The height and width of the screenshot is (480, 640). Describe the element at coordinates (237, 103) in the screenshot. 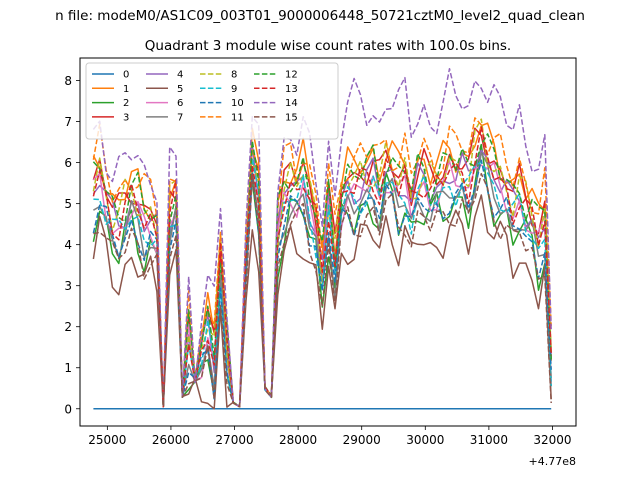

I see `legend-label-10: 10` at that location.